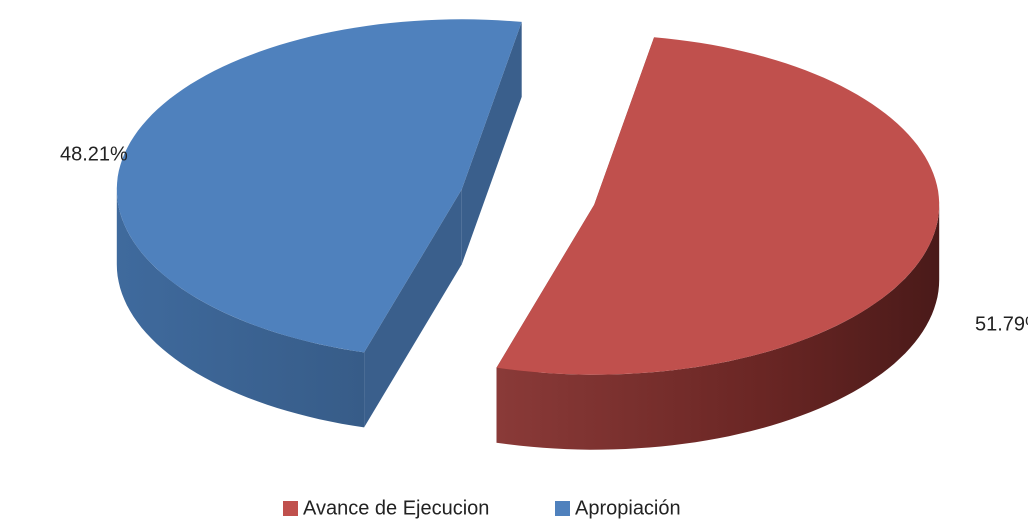  Describe the element at coordinates (240, 308) in the screenshot. I see `slice-side` at that location.